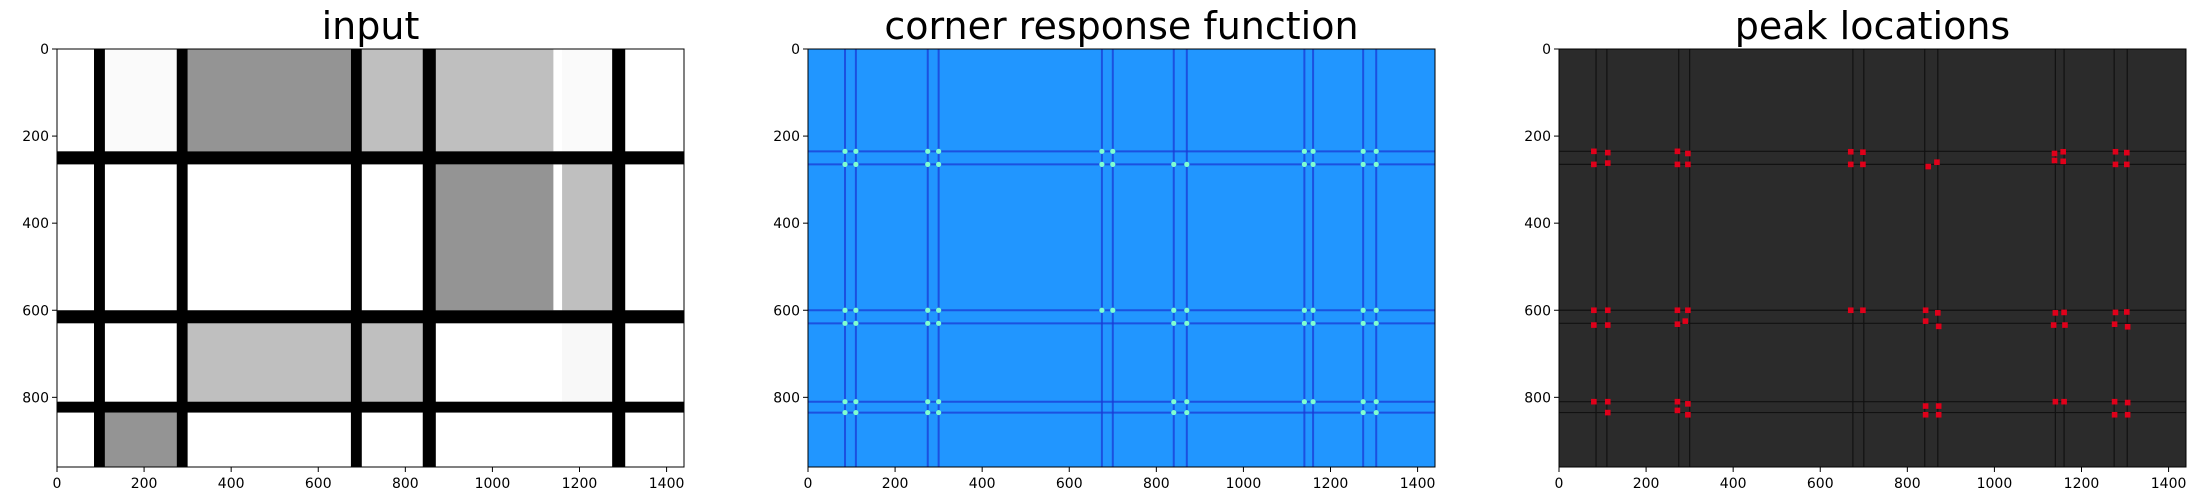  Describe the element at coordinates (1244, 484) in the screenshot. I see `x-tick-label: 1000` at that location.